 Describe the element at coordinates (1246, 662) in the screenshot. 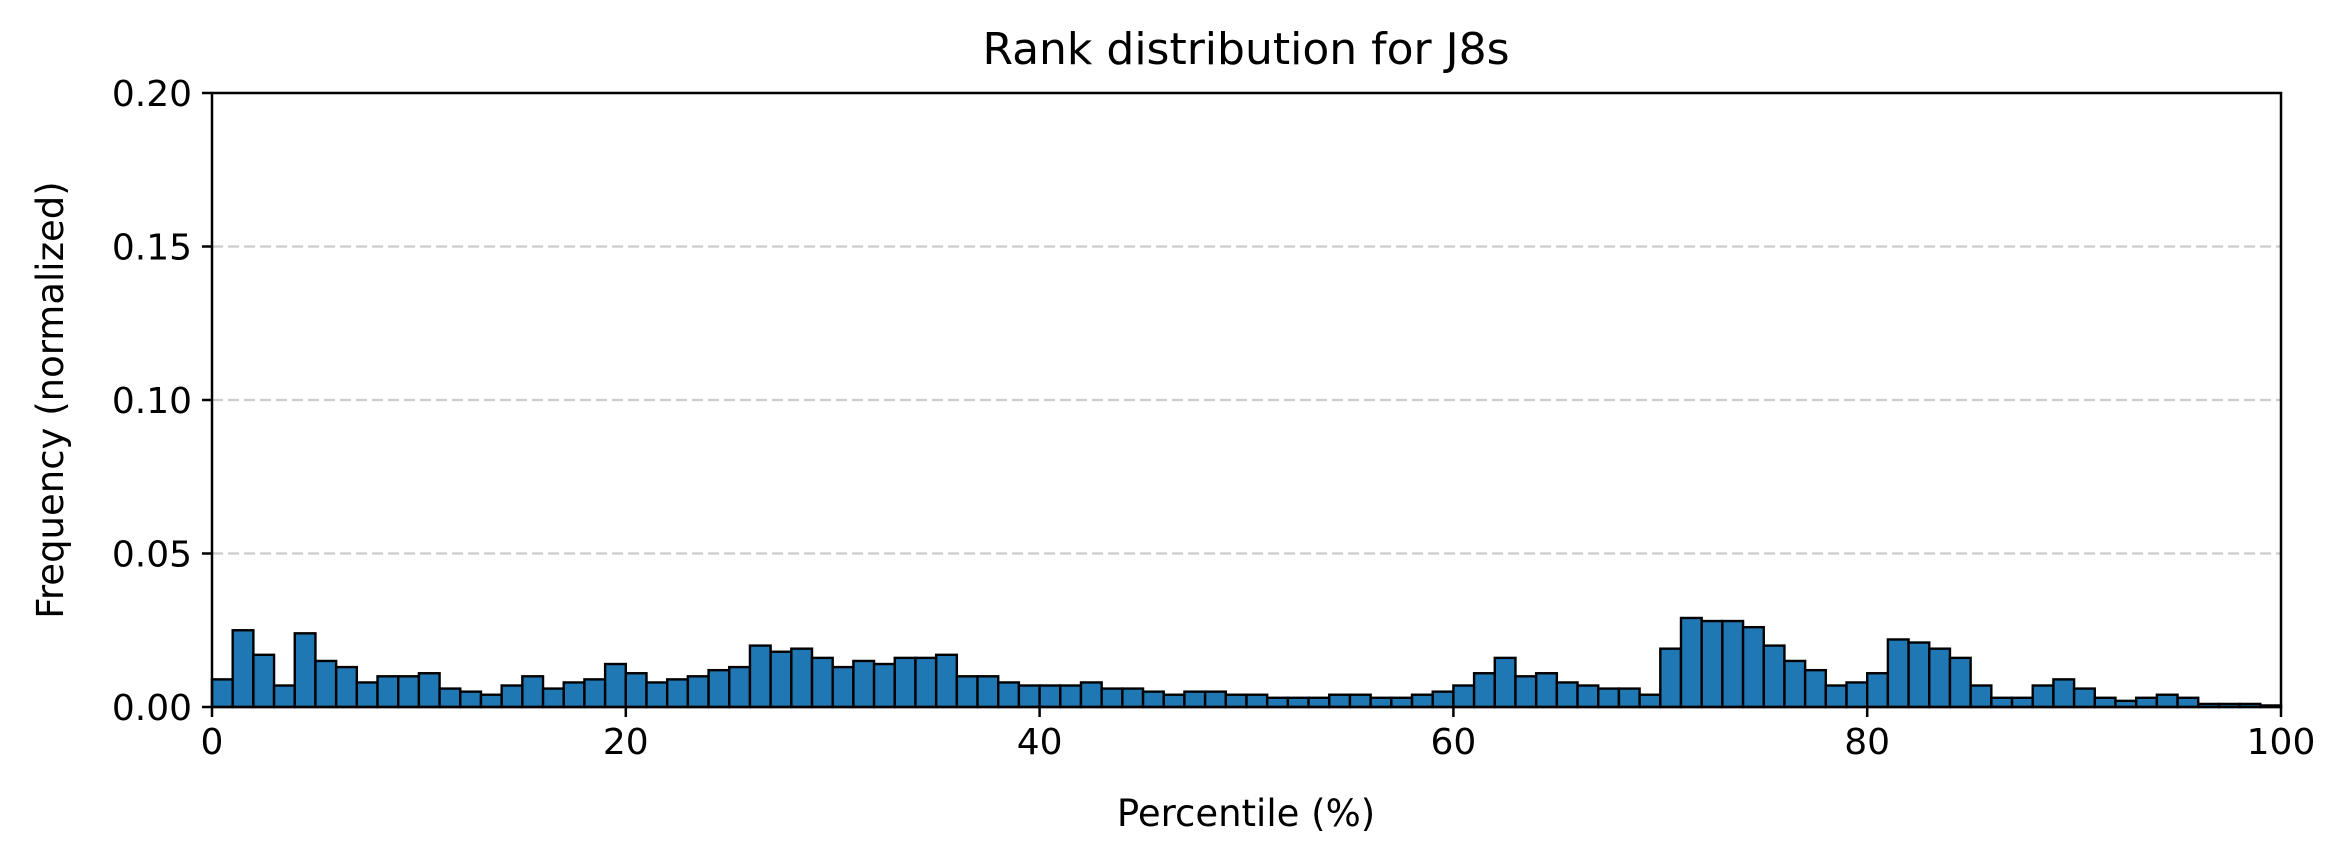

I see `bars-layer` at that location.